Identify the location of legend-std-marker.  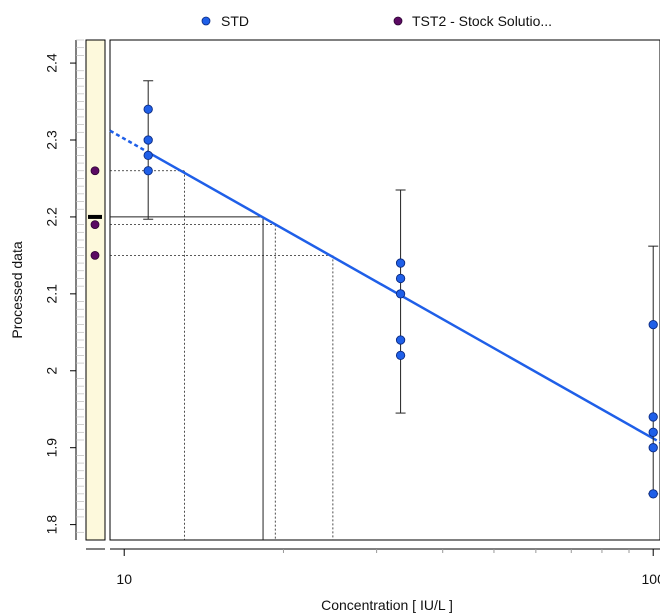
(206, 21).